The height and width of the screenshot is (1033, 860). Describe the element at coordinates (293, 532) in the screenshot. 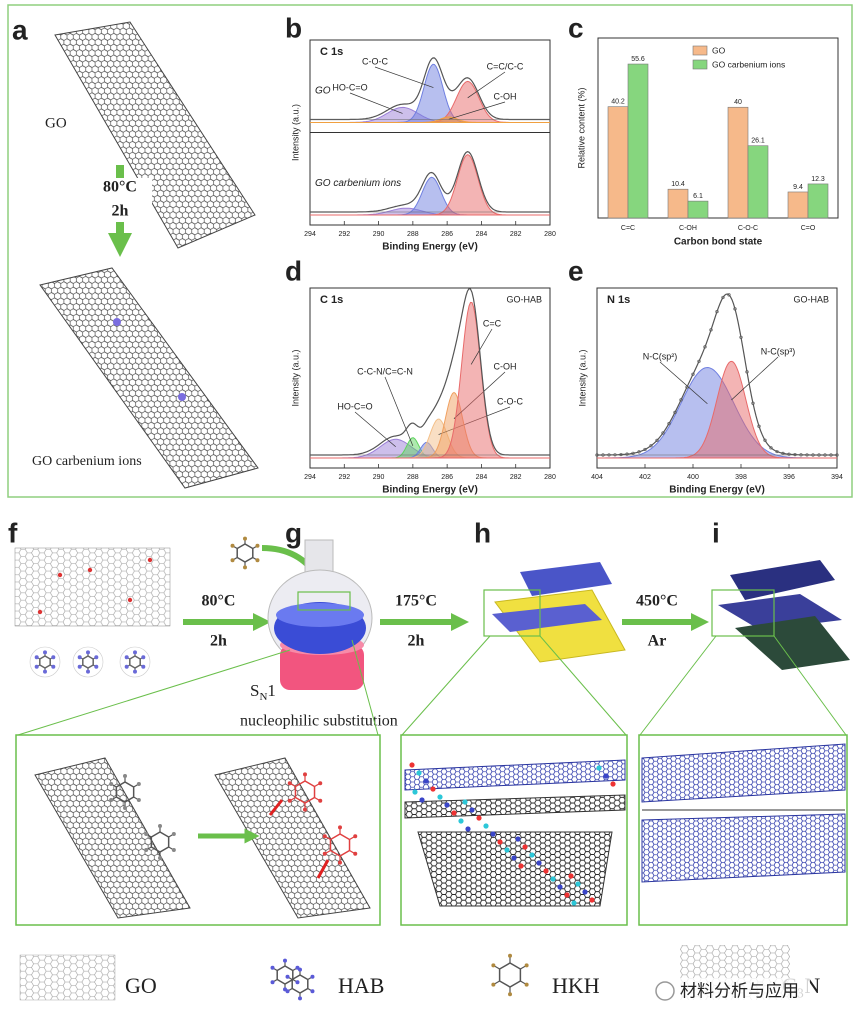

I see `panel-label: g` at that location.